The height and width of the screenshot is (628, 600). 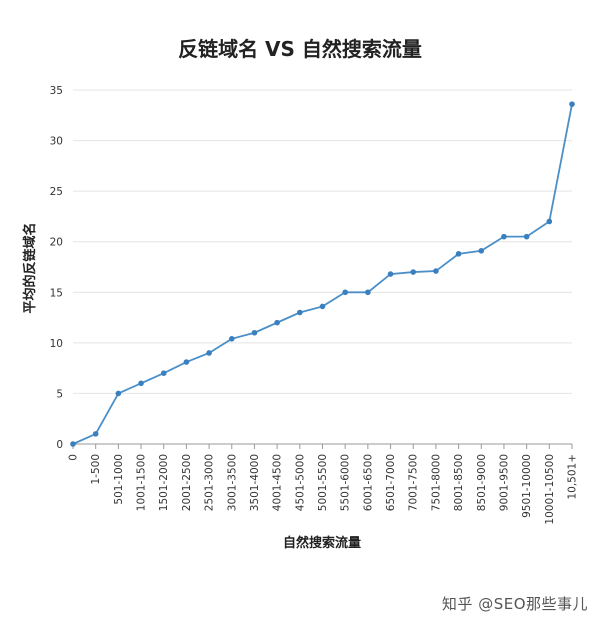 I want to click on x-tick-label: 501-1000, so click(x=119, y=479).